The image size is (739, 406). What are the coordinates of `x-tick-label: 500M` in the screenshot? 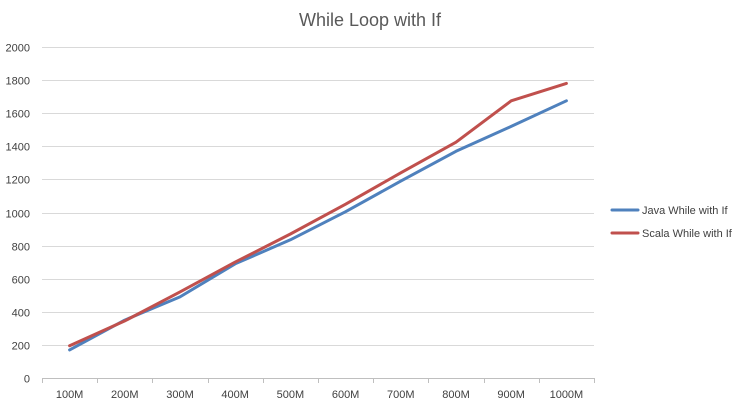 It's located at (291, 395).